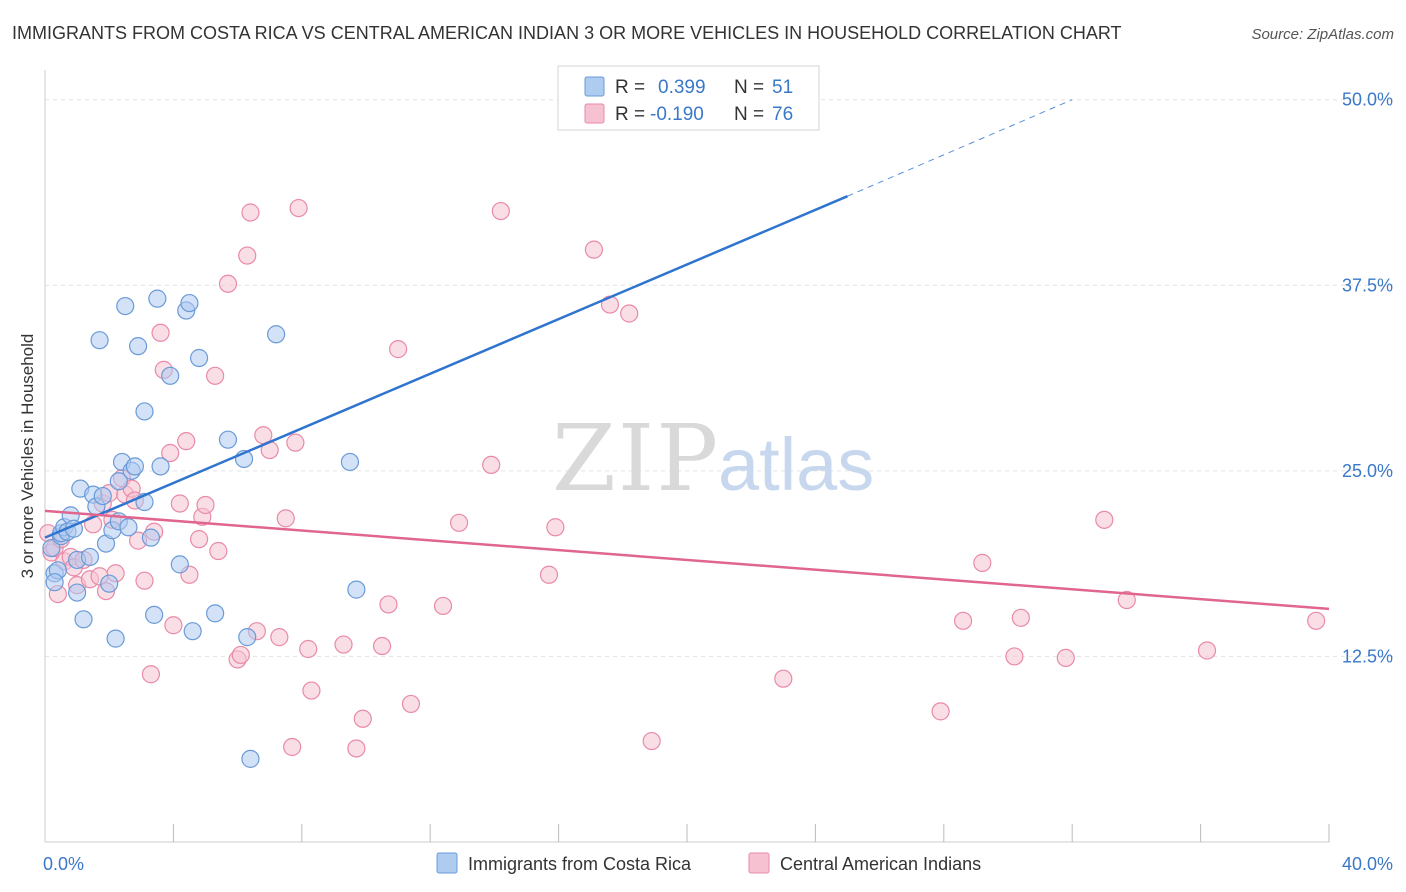 This screenshot has width=1406, height=892. Describe the element at coordinates (1367, 285) in the screenshot. I see `y-tick-label-2: 37.5%` at that location.